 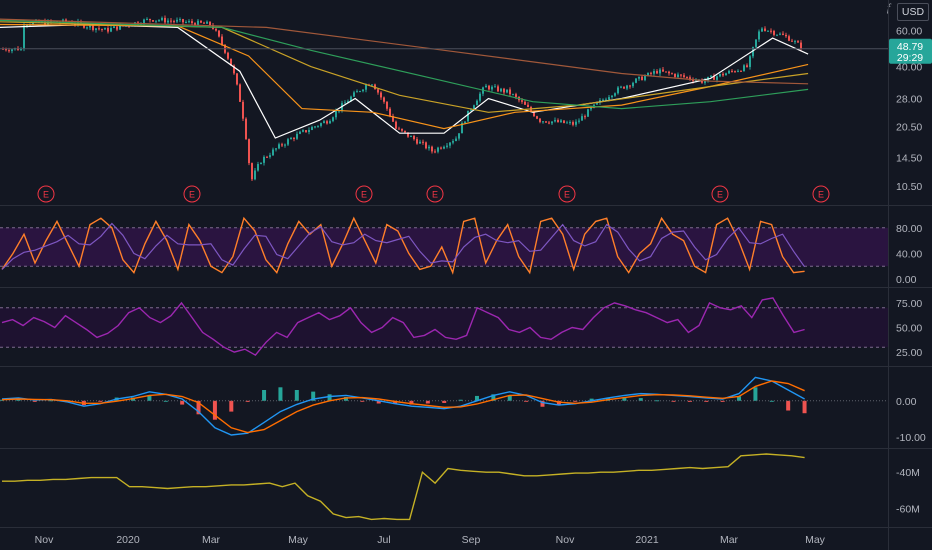 What do you see at coordinates (910, 58) in the screenshot?
I see `price-badge-countdown: 29:29` at bounding box center [910, 58].